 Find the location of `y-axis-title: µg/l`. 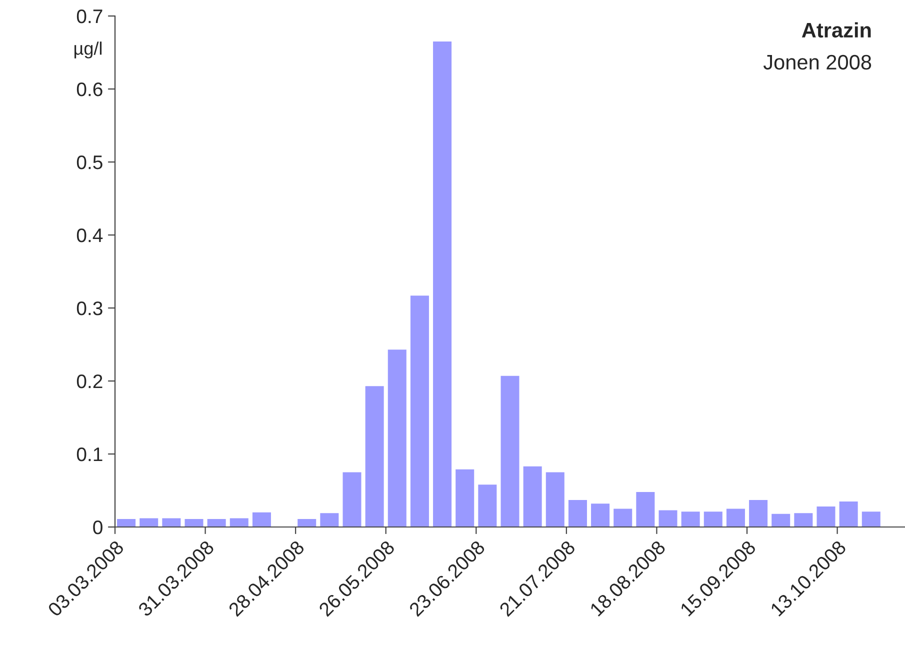

y-axis-title: µg/l is located at coordinates (88, 50).